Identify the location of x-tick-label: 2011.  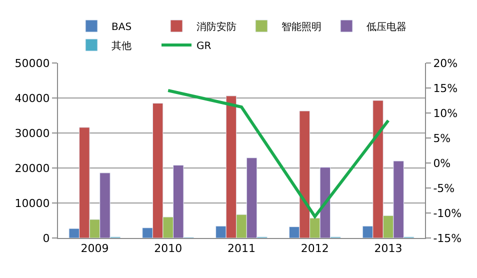
(242, 249).